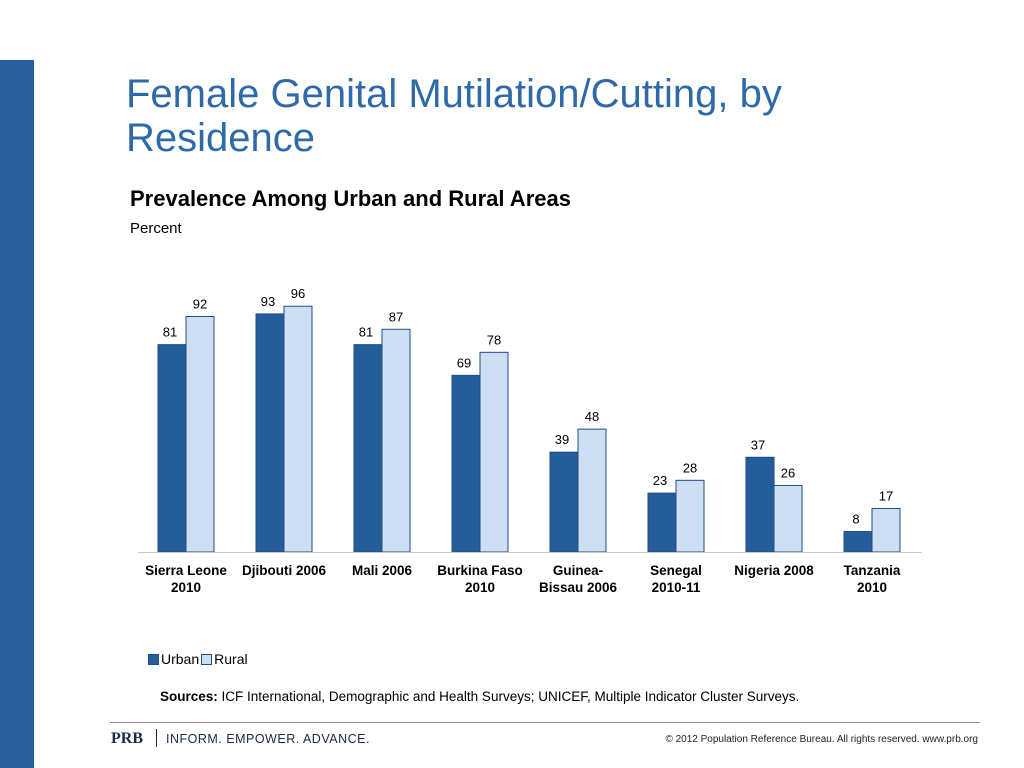 Image resolution: width=1024 pixels, height=768 pixels. I want to click on data-label-rural: 28, so click(690, 467).